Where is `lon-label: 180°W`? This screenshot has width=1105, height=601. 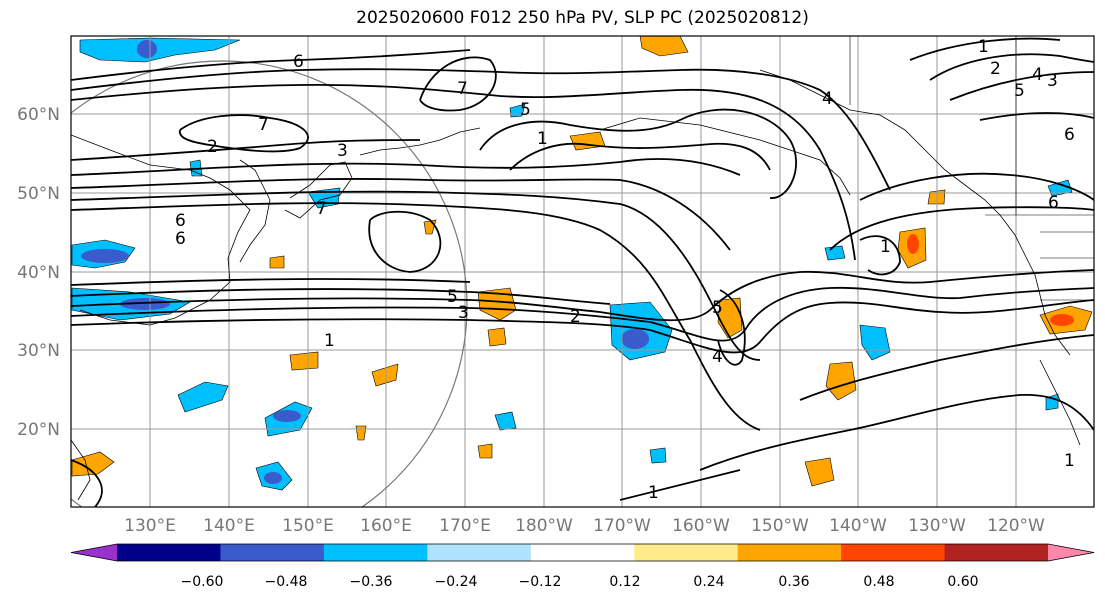
lon-label: 180°W is located at coordinates (544, 526).